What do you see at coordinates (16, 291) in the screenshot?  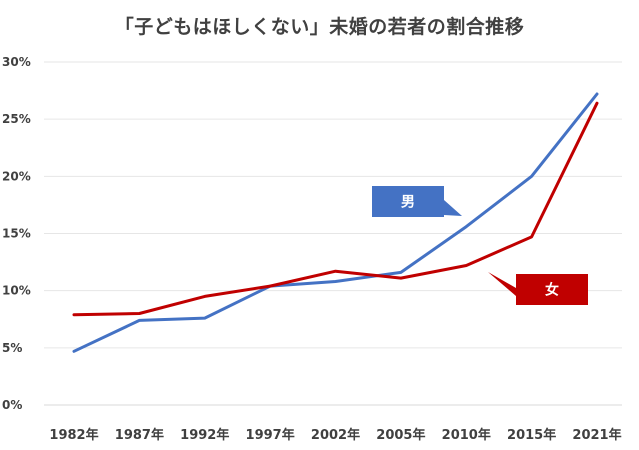 I see `y-tick-label: 10%` at bounding box center [16, 291].